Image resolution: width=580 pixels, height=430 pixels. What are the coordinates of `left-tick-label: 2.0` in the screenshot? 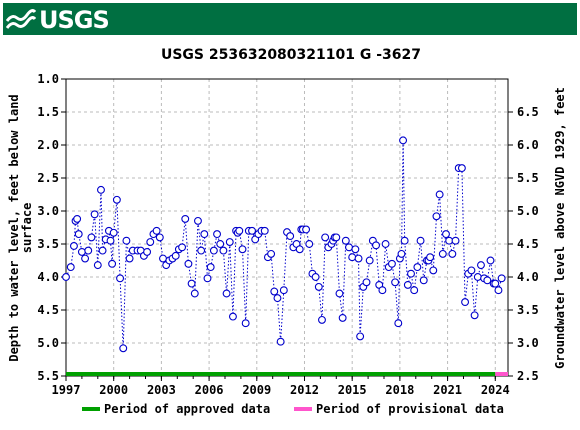 It's located at (48, 145).